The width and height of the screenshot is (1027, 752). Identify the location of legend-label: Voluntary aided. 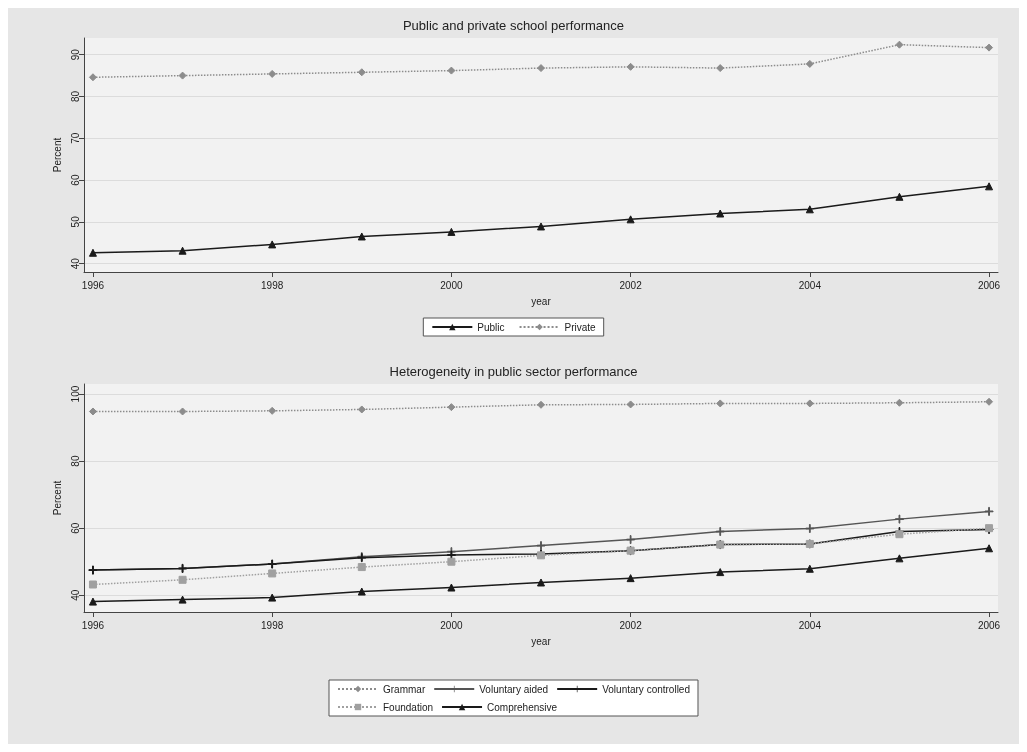
(514, 689).